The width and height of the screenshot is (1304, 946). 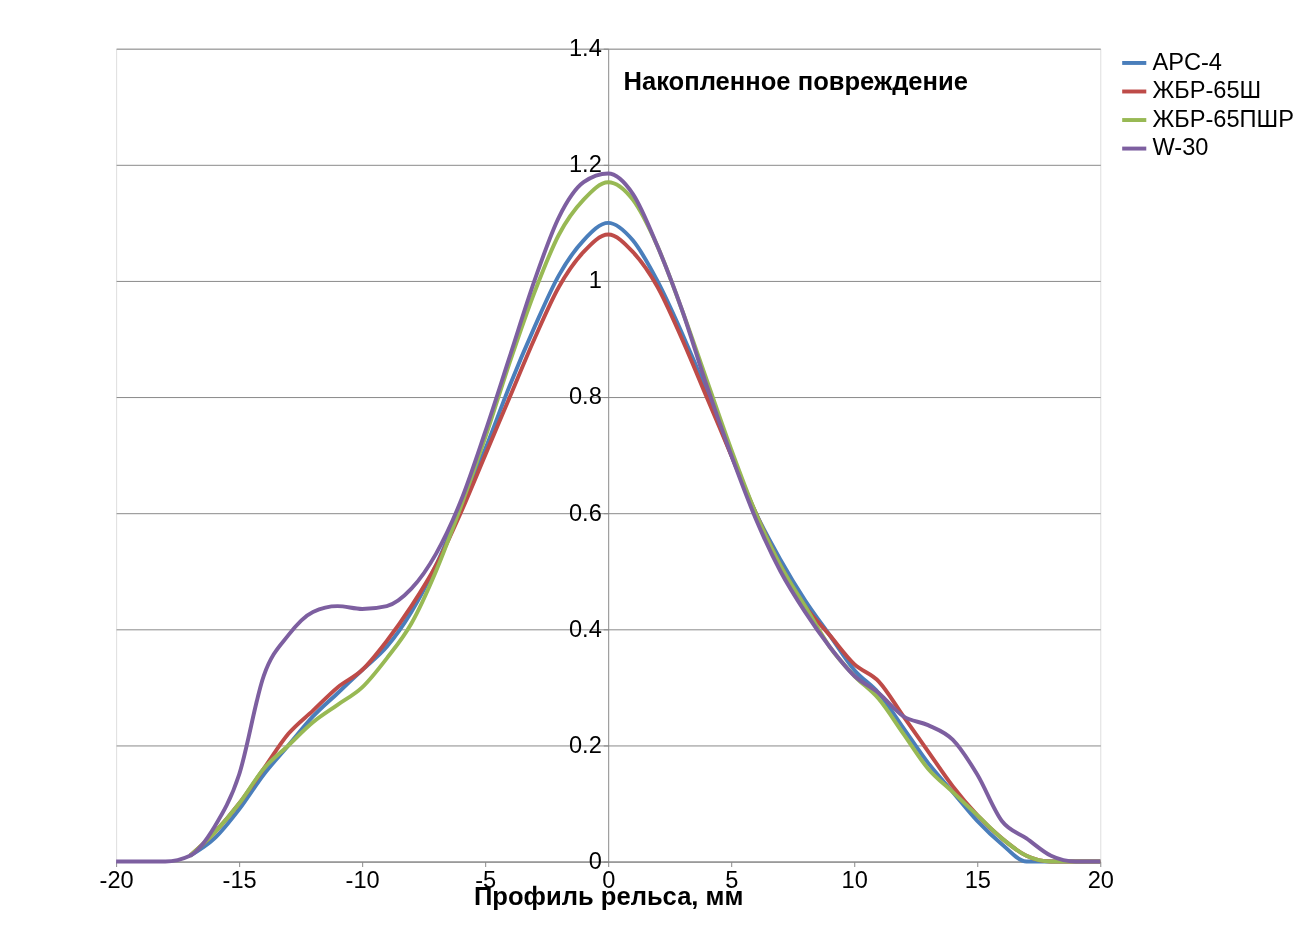 What do you see at coordinates (116, 879) in the screenshot?
I see `x-tick-label: -20` at bounding box center [116, 879].